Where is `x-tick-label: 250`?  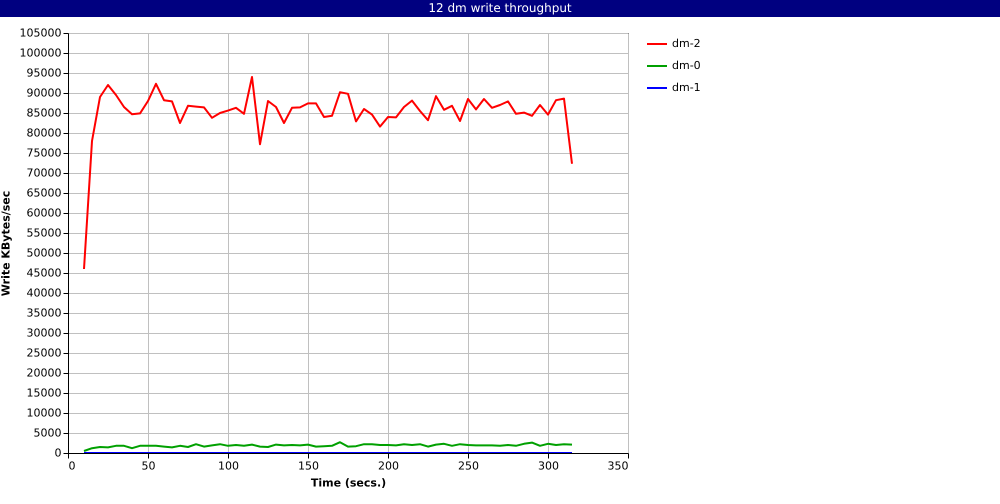
x-tick-label: 250 is located at coordinates (468, 466).